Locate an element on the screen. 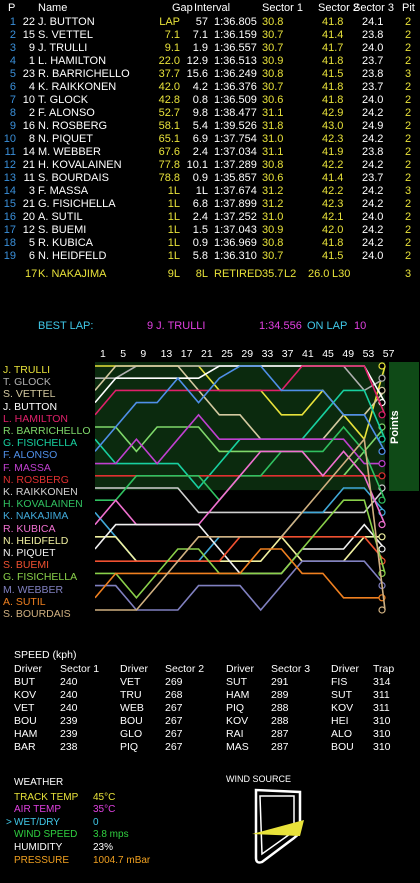  speed-value: 268 is located at coordinates (174, 695).